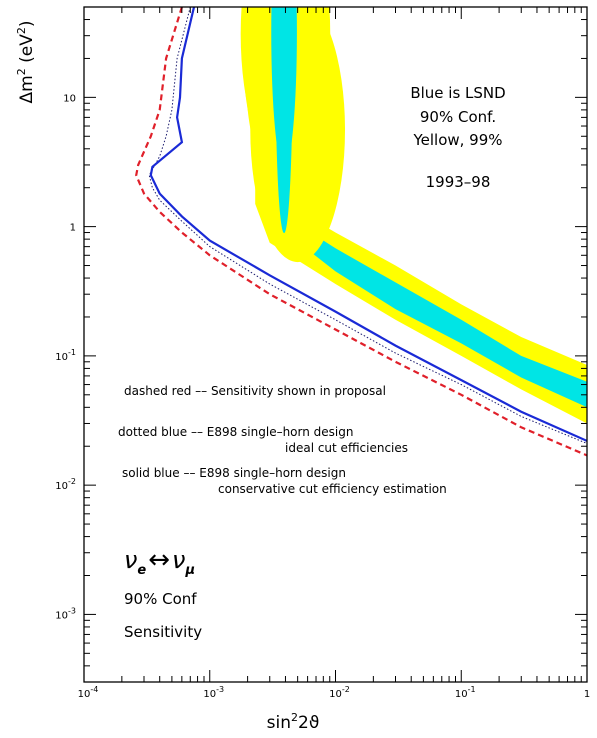 The image size is (597, 738). Describe the element at coordinates (234, 473) in the screenshot. I see `legend-solid-blue: solid blue –– E898 single–horn design` at that location.